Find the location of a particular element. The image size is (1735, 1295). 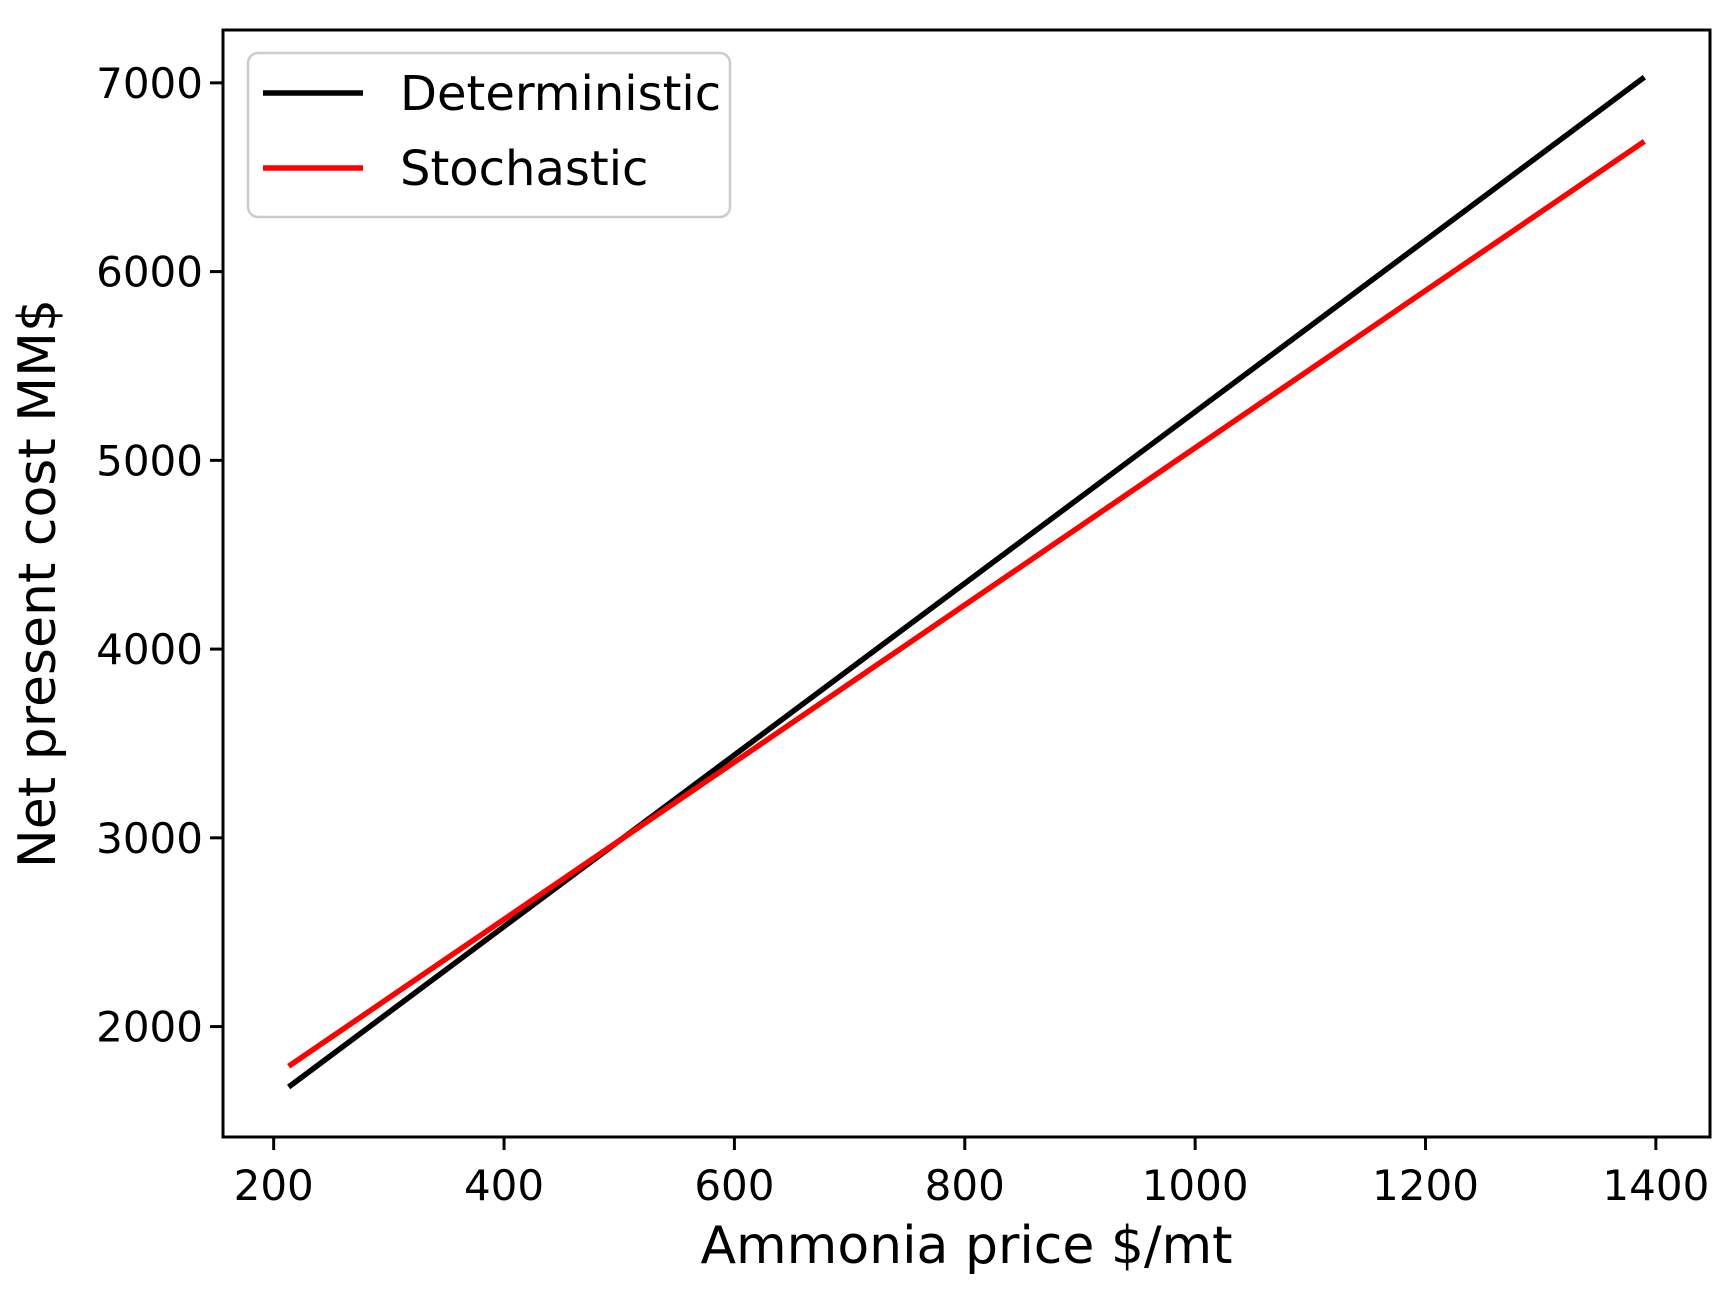

legend-label-deterministic: Deterministic is located at coordinates (560, 94).